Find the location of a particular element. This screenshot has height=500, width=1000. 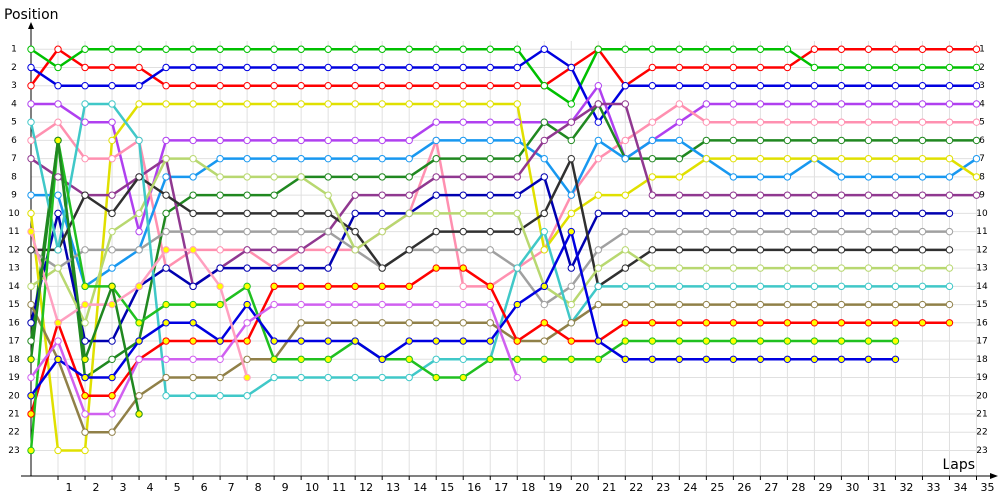

y-tick-label-right: 17 is located at coordinates (981, 342).